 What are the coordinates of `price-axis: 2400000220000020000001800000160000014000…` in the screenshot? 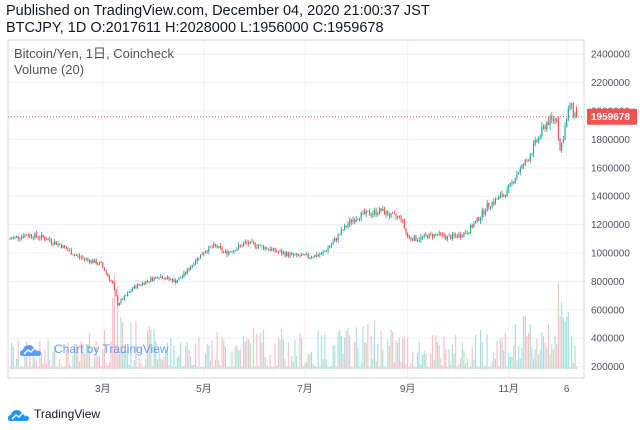 It's located at (610, 211).